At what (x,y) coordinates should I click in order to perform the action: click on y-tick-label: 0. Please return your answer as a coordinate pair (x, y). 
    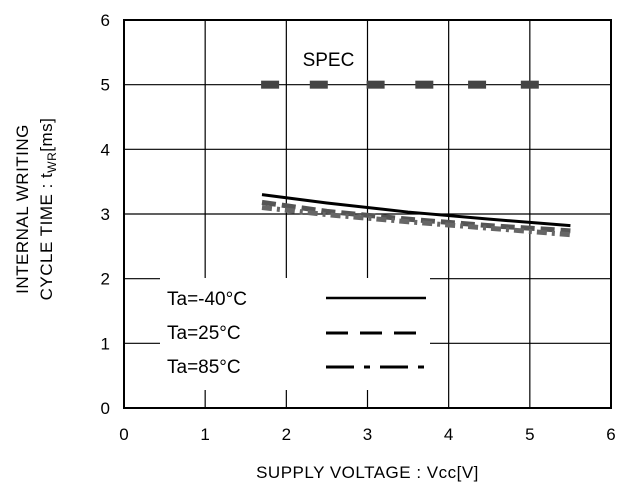
    Looking at the image, I should click on (105, 408).